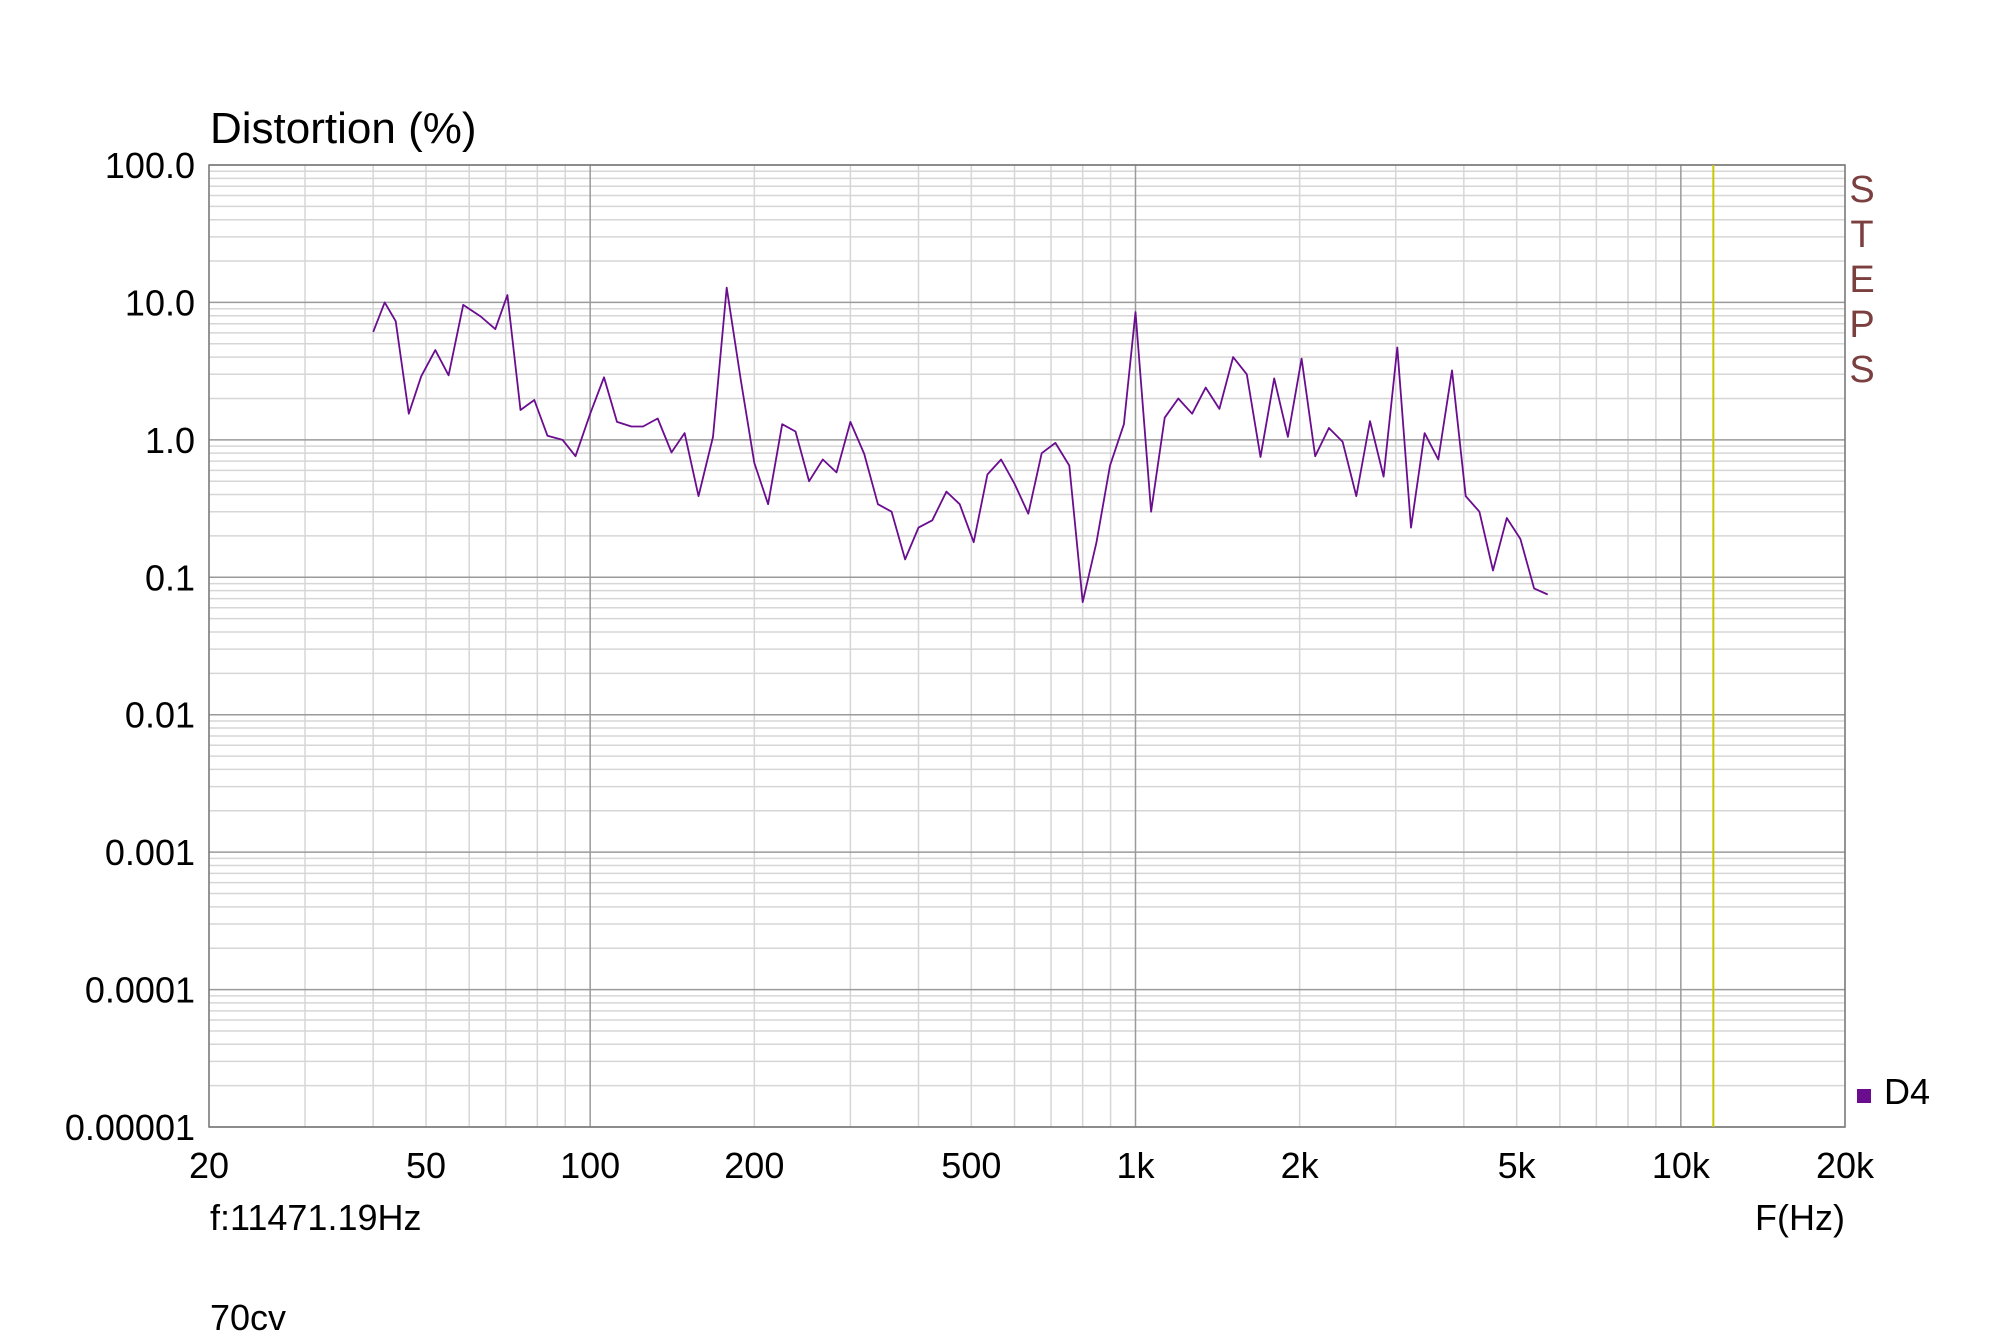 This screenshot has height=1331, width=2000. What do you see at coordinates (1135, 1165) in the screenshot?
I see `x-tick-label: 1k` at bounding box center [1135, 1165].